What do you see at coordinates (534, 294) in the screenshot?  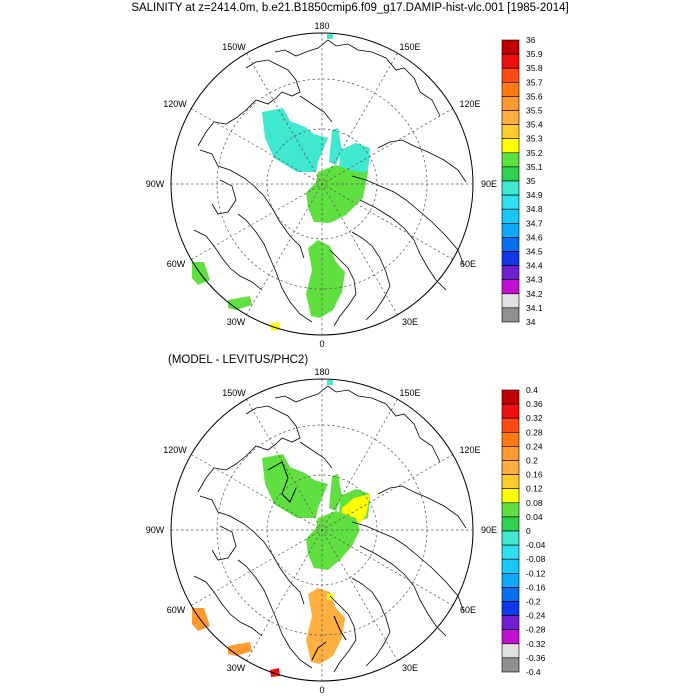 I see `panel1-colorbar-label: 34.2` at bounding box center [534, 294].